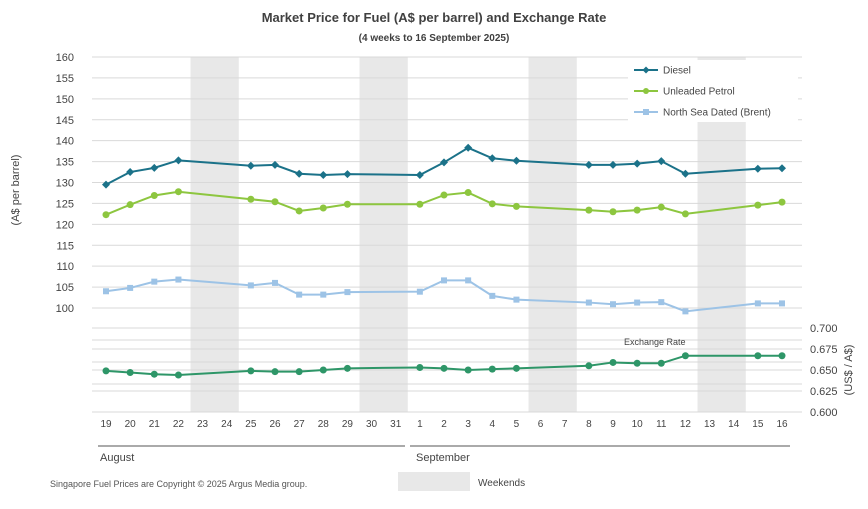 The image size is (868, 509). Describe the element at coordinates (646, 91) in the screenshot. I see `legend-marker-unleaded-petrol` at that location.